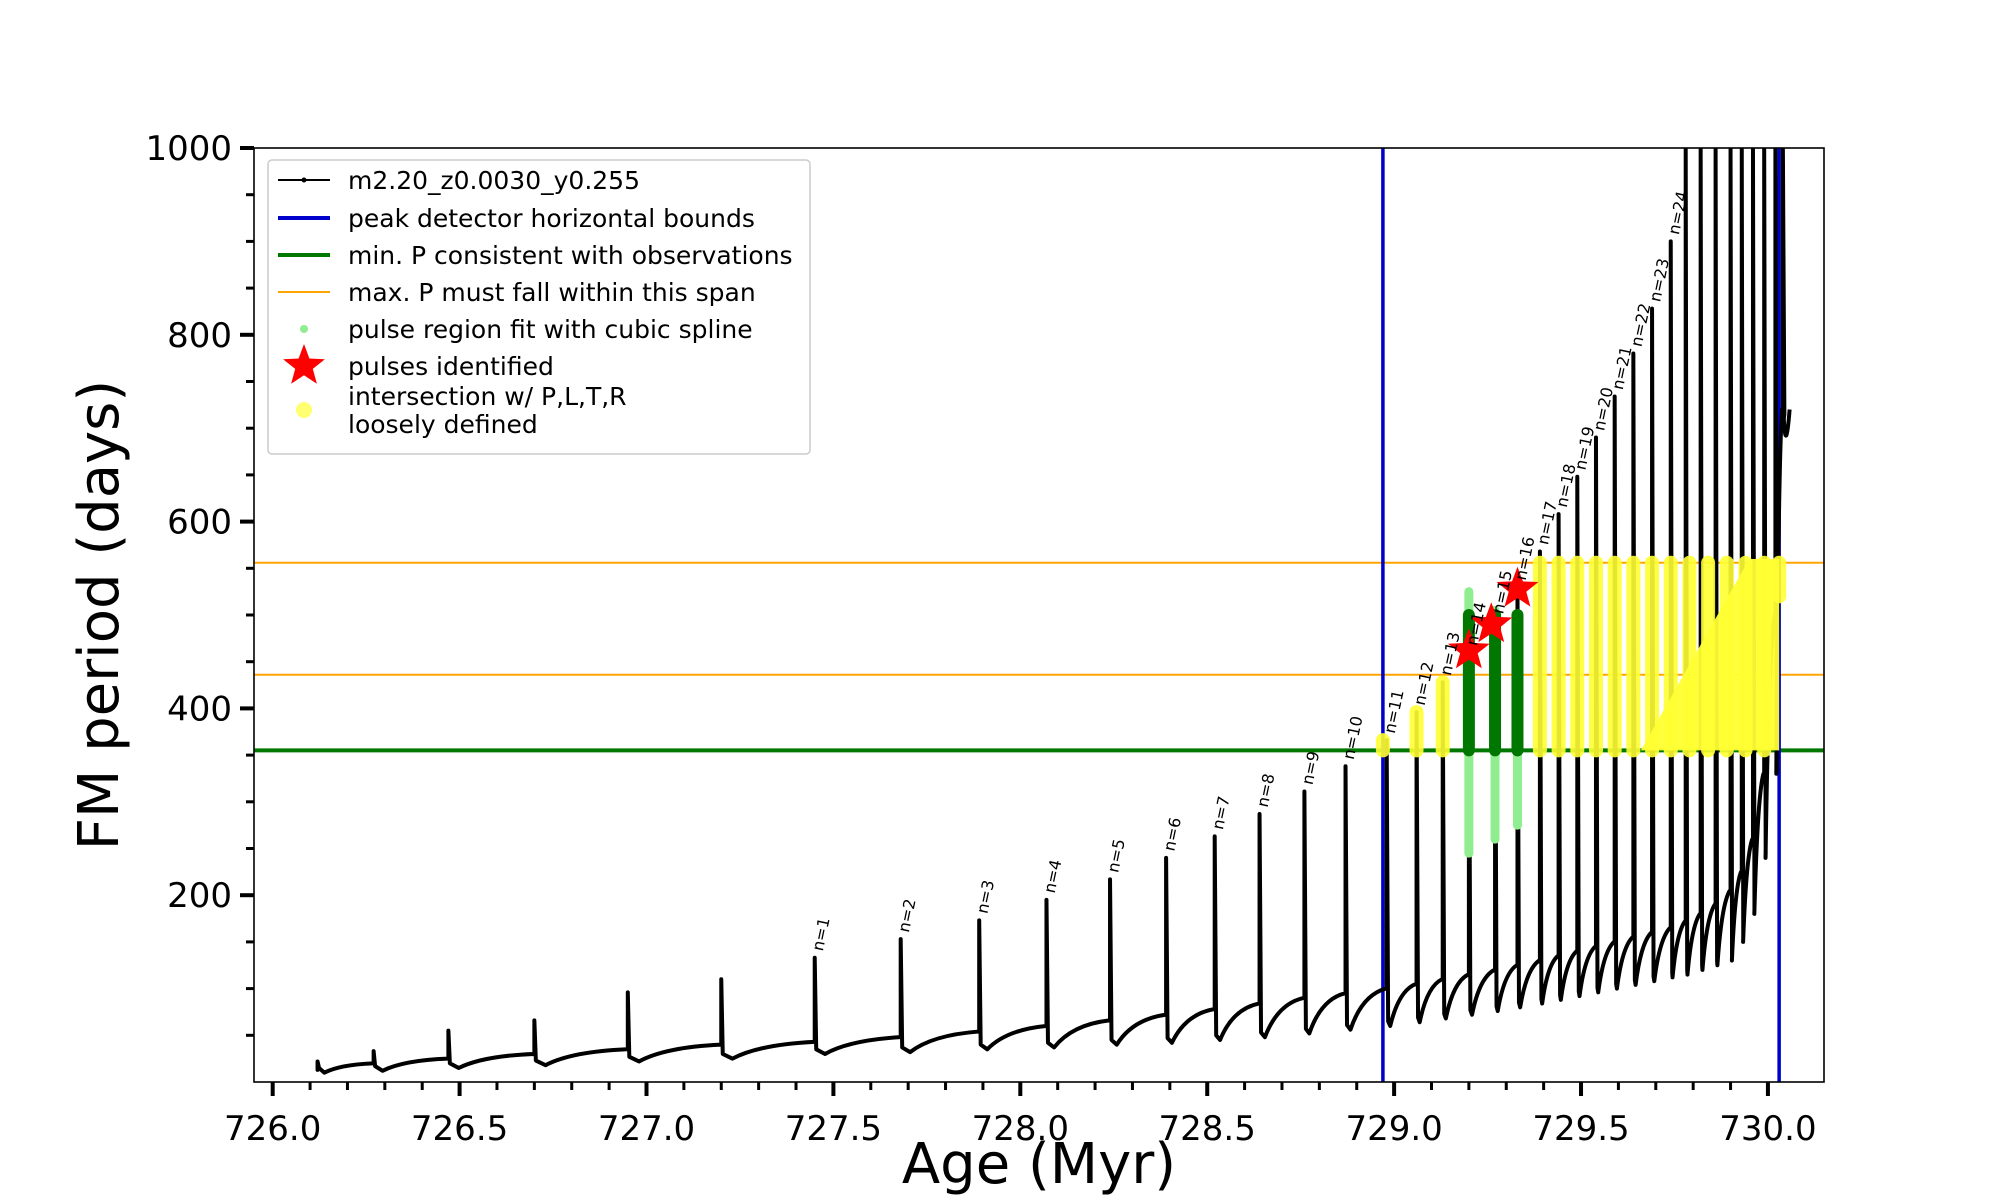  I want to click on legend-label-2: peak detector horizontal bounds, so click(551, 218).